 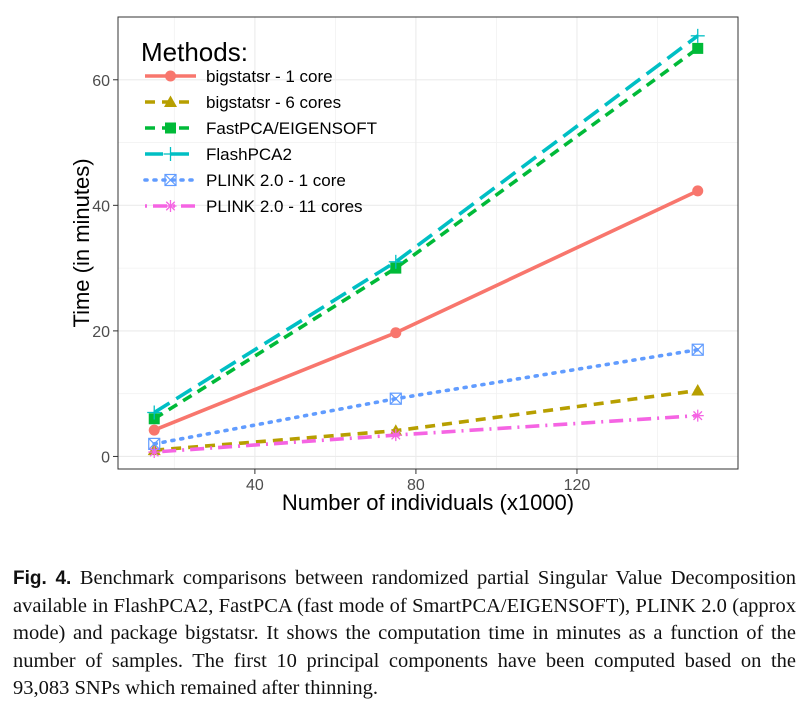 What do you see at coordinates (276, 180) in the screenshot?
I see `legend-label: PLINK 2.0 - 1 core` at bounding box center [276, 180].